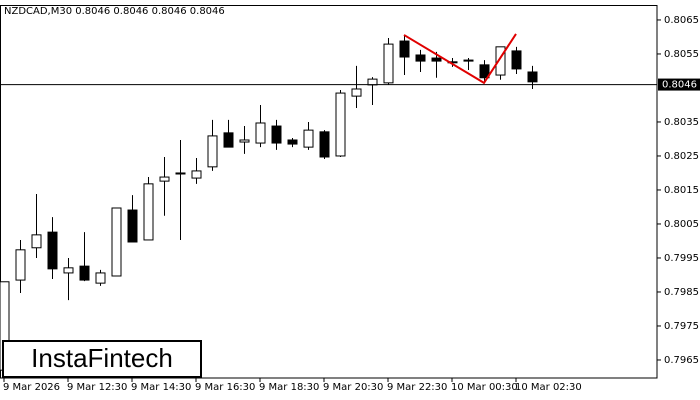 This screenshot has width=700, height=400. What do you see at coordinates (681, 122) in the screenshot?
I see `y-tick-label: 0.8035` at bounding box center [681, 122].